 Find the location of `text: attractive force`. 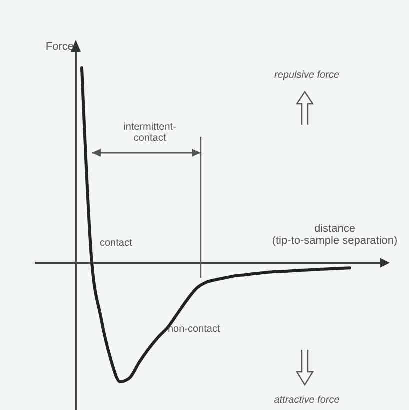

text: attractive force is located at coordinates (307, 400).